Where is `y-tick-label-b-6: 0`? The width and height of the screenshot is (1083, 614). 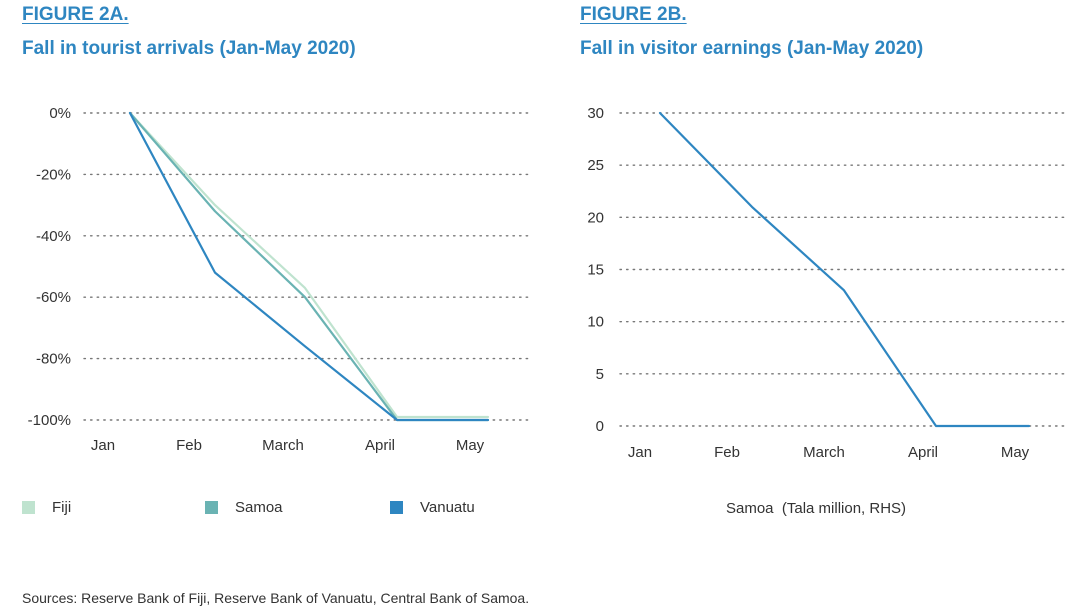
y-tick-label-b-6: 0 is located at coordinates (600, 426).